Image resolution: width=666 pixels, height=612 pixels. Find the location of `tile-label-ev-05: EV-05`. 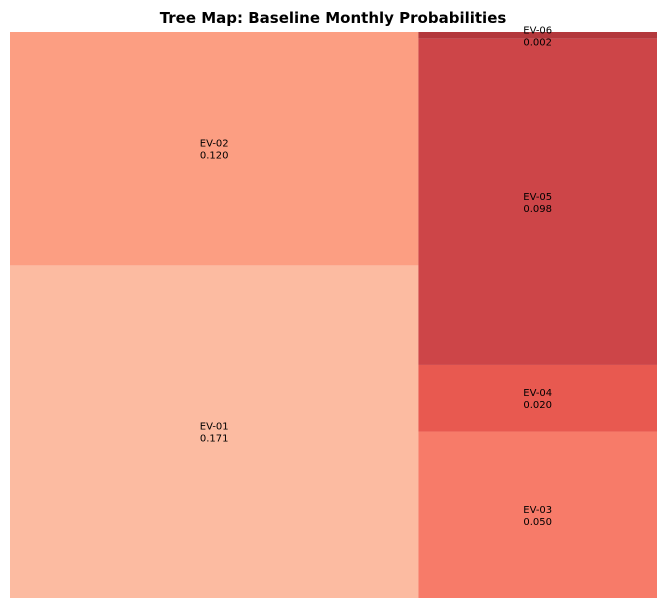

tile-label-ev-05: EV-05 is located at coordinates (537, 197).